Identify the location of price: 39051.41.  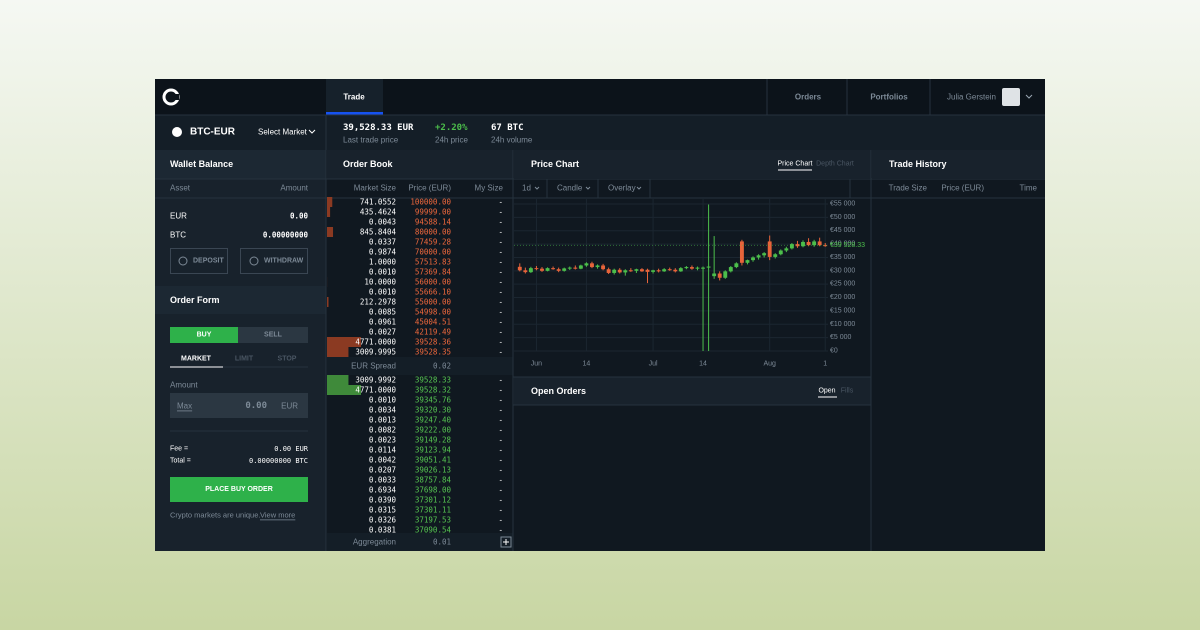
(433, 460).